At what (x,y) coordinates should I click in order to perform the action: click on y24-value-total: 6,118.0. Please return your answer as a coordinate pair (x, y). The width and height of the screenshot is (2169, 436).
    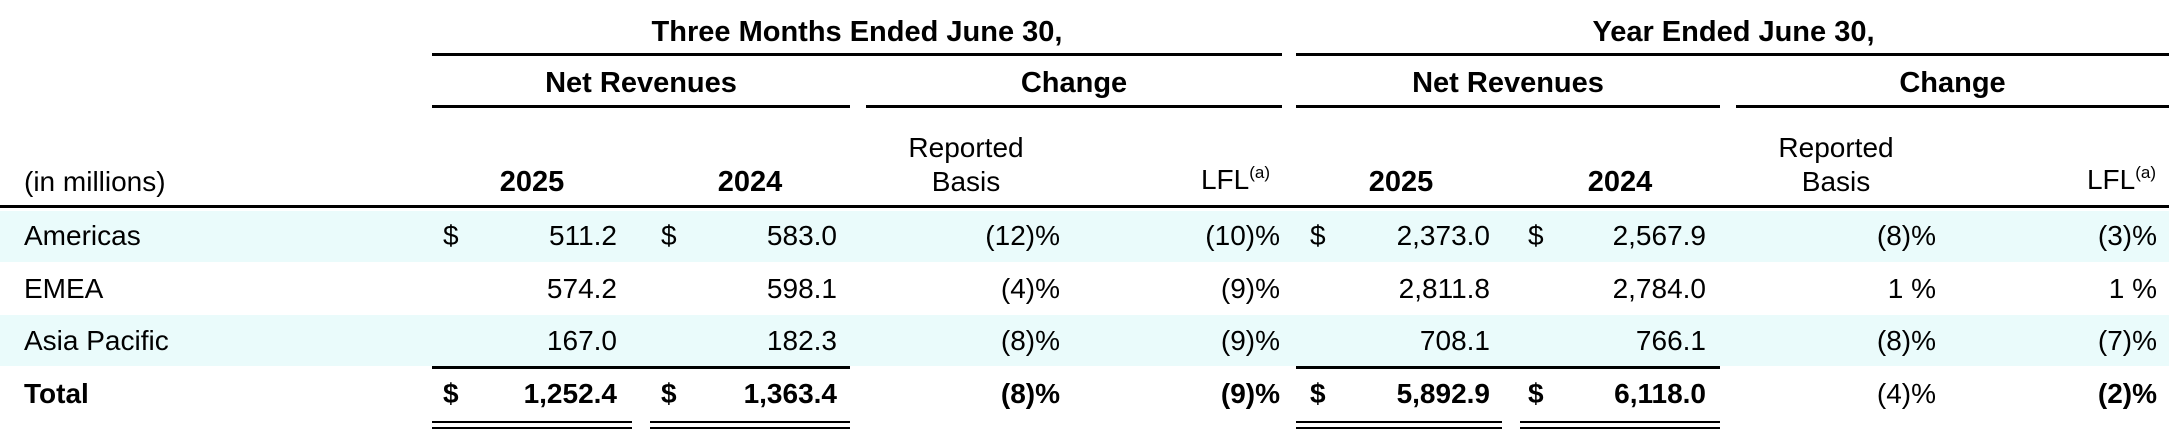
    Looking at the image, I should click on (1660, 393).